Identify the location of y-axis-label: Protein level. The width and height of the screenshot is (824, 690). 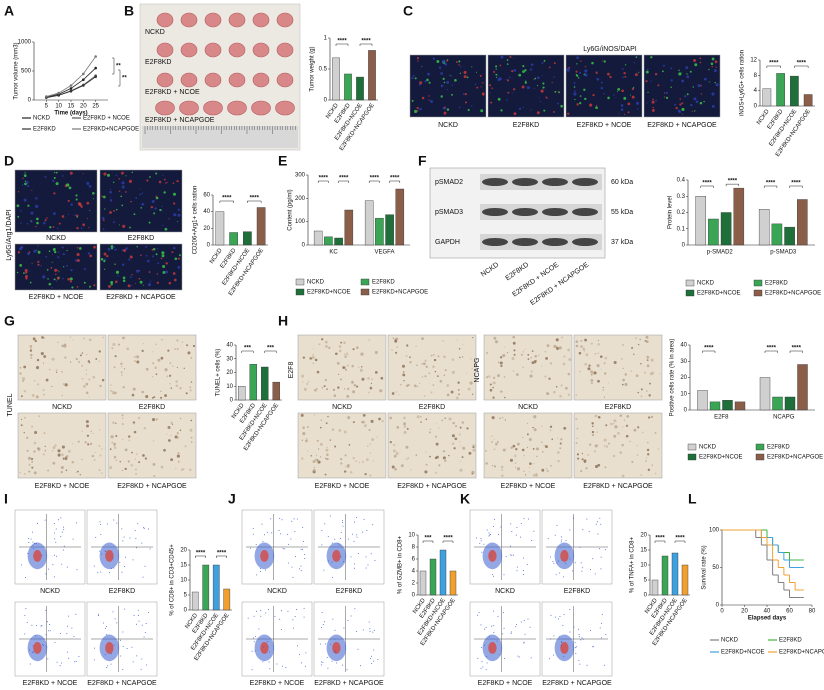
(671, 212).